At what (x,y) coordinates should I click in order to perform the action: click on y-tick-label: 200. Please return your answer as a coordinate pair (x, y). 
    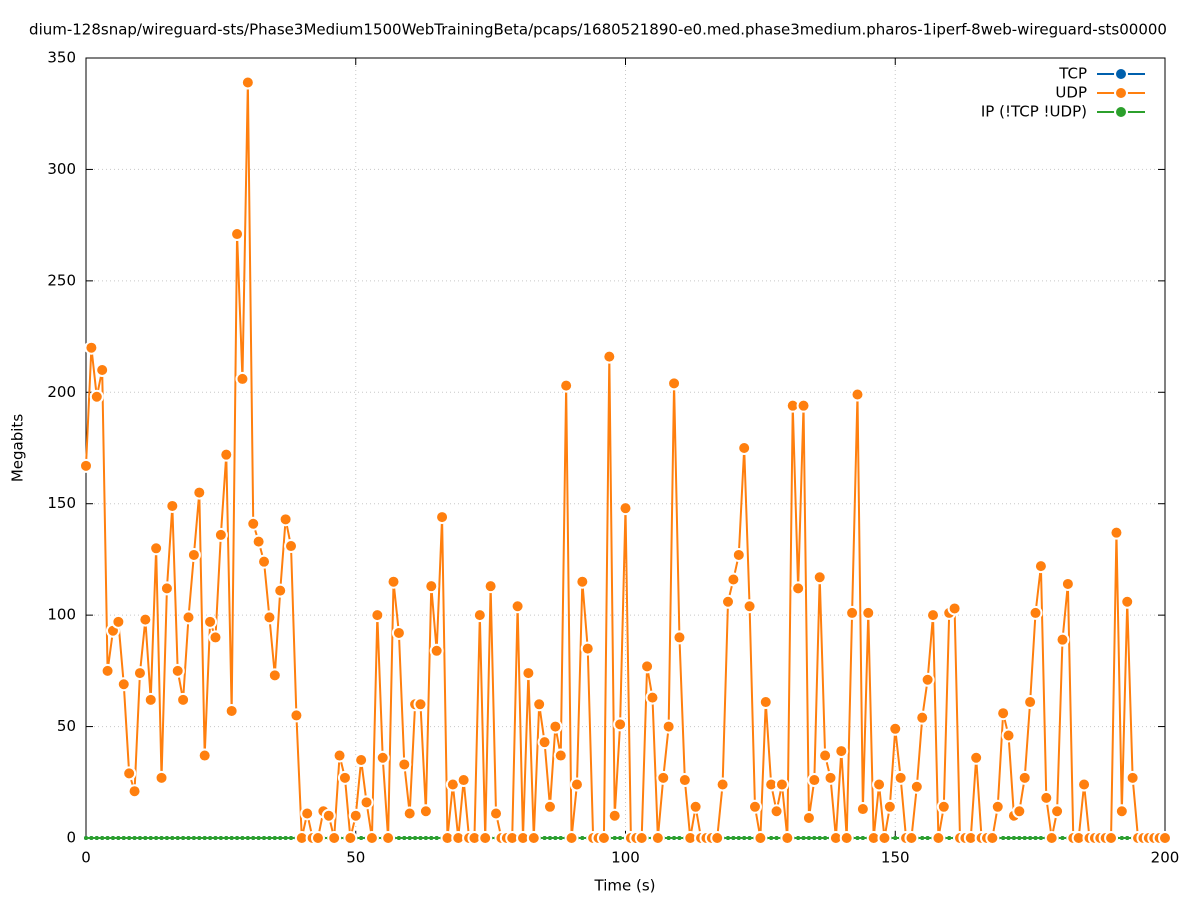
    Looking at the image, I should click on (61, 392).